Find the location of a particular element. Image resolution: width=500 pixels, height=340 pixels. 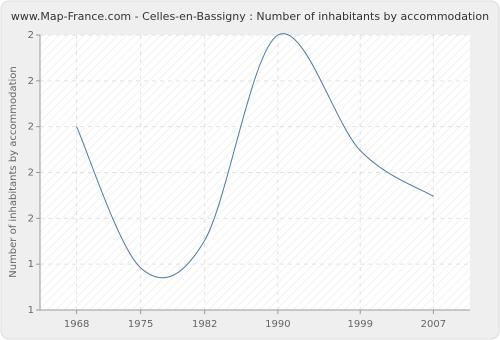

x-tick-label: 1999 is located at coordinates (359, 324).